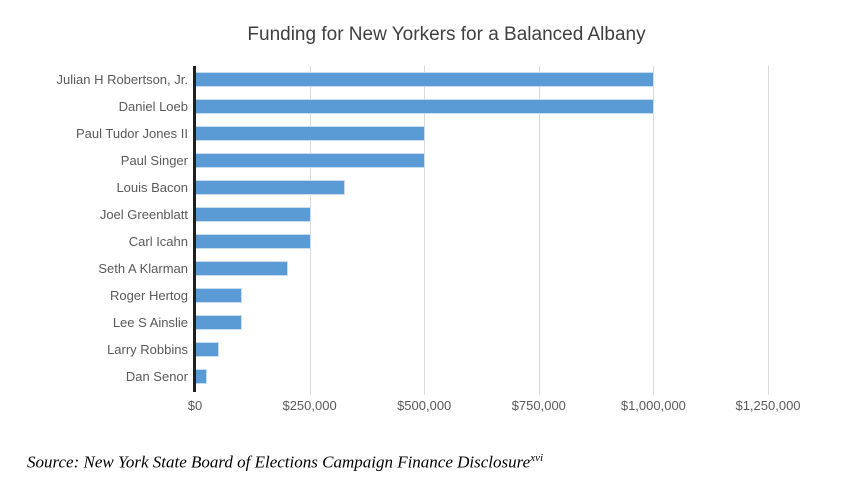 Image resolution: width=841 pixels, height=487 pixels. Describe the element at coordinates (158, 241) in the screenshot. I see `category-label: Carl Icahn` at that location.